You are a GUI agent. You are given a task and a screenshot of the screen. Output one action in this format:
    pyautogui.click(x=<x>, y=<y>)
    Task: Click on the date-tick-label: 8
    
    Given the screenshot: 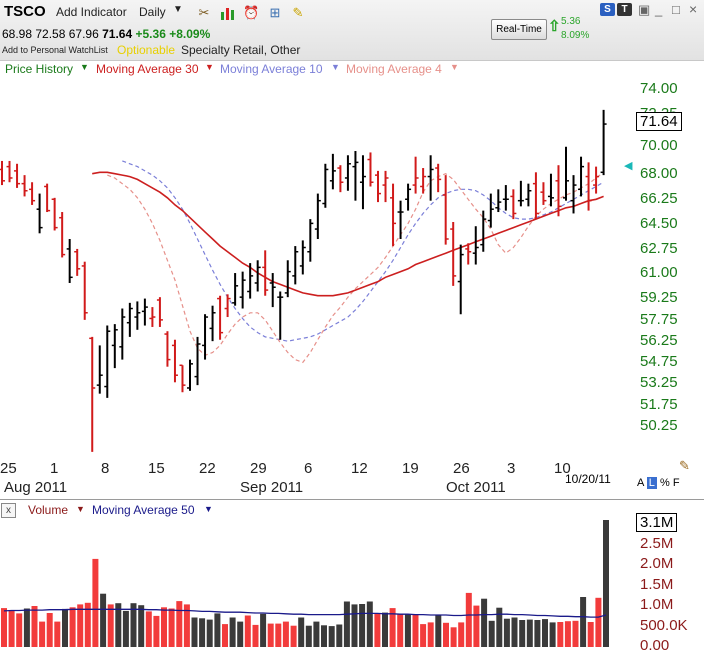 What is the action you would take?
    pyautogui.click(x=105, y=468)
    